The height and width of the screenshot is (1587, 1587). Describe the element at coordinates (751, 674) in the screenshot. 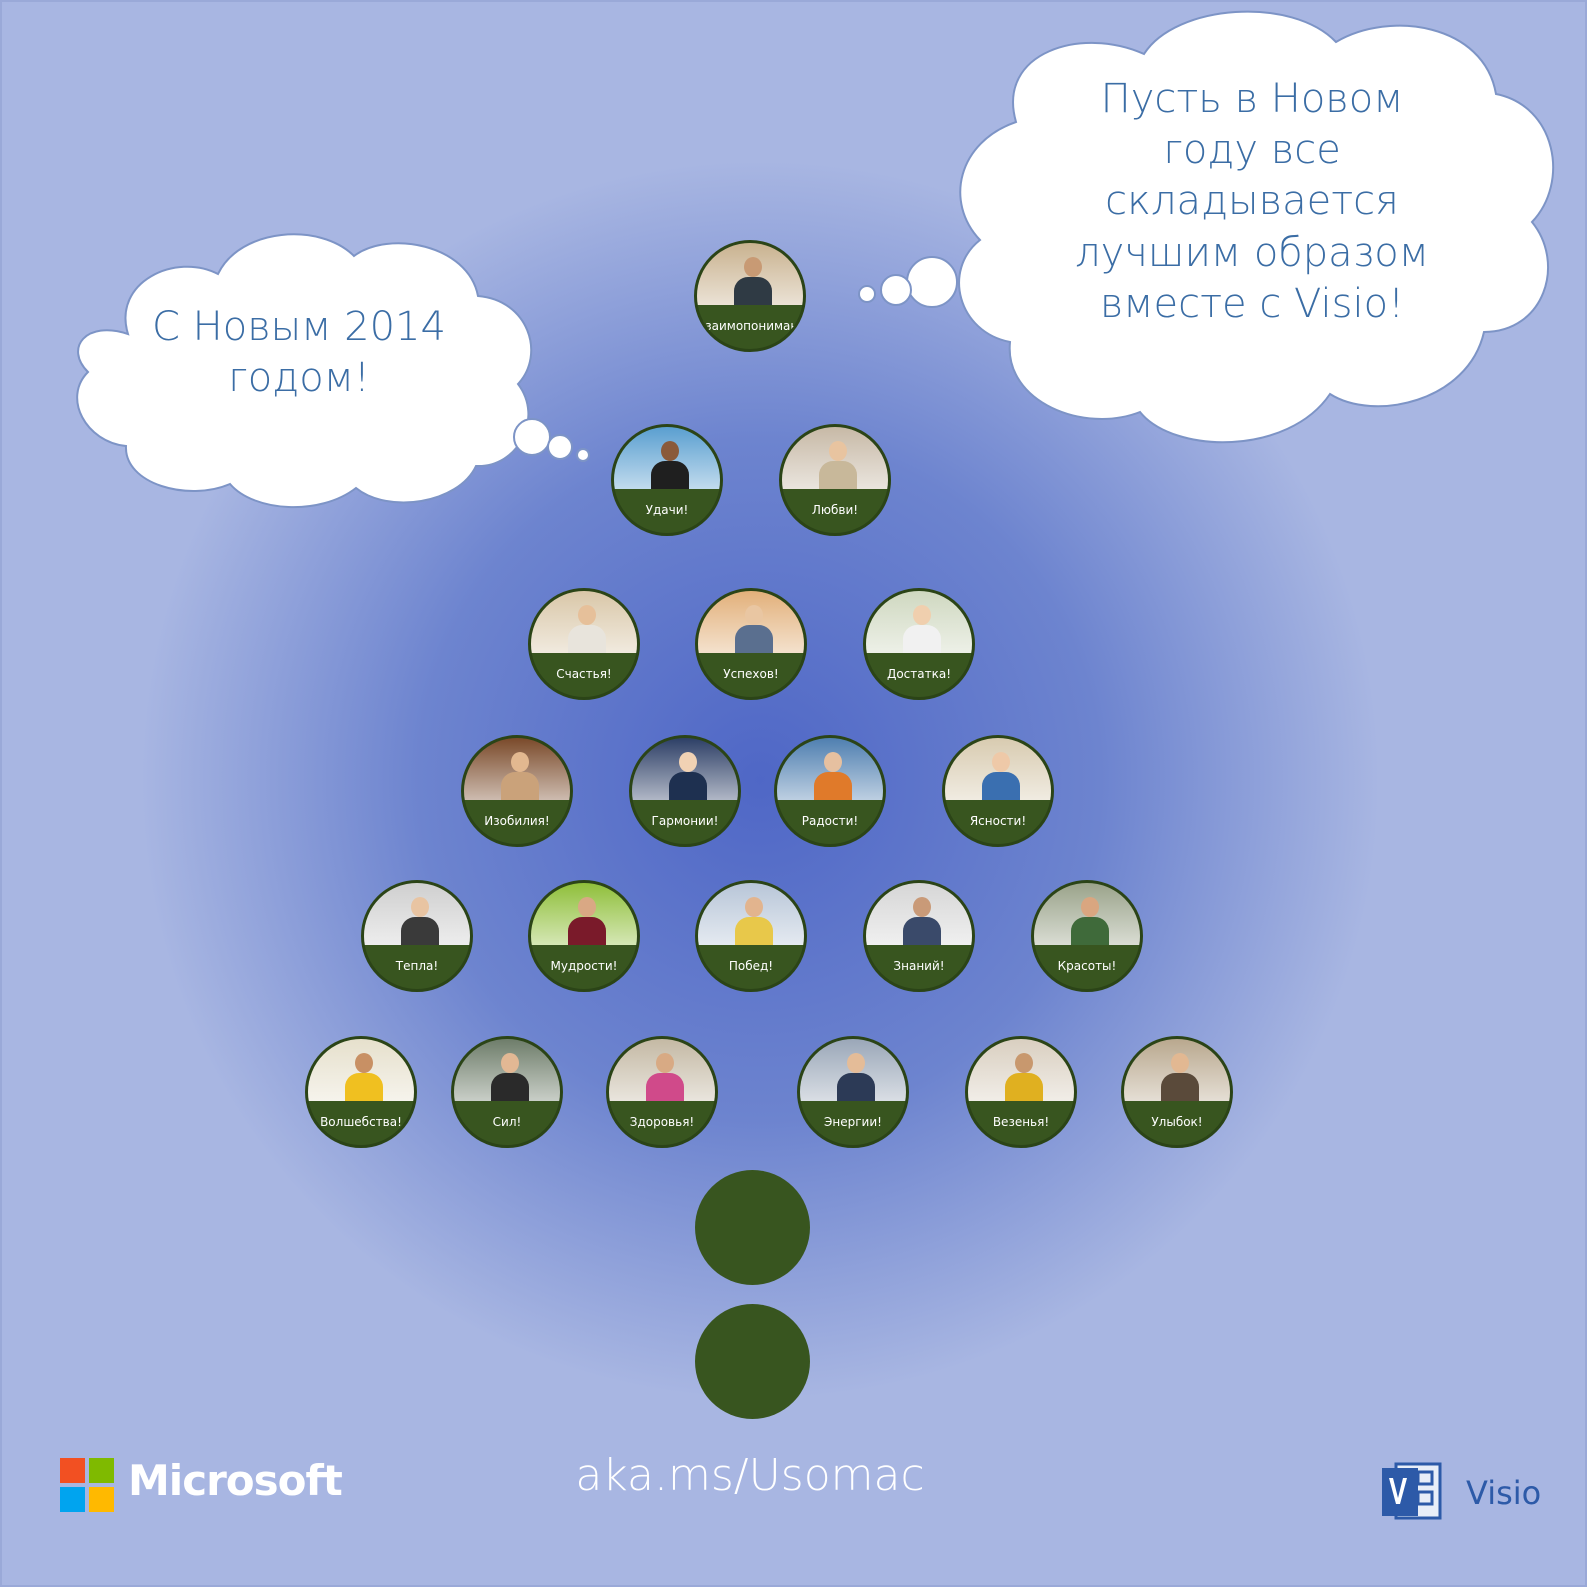

I see `ornament-label: Успехов!` at that location.